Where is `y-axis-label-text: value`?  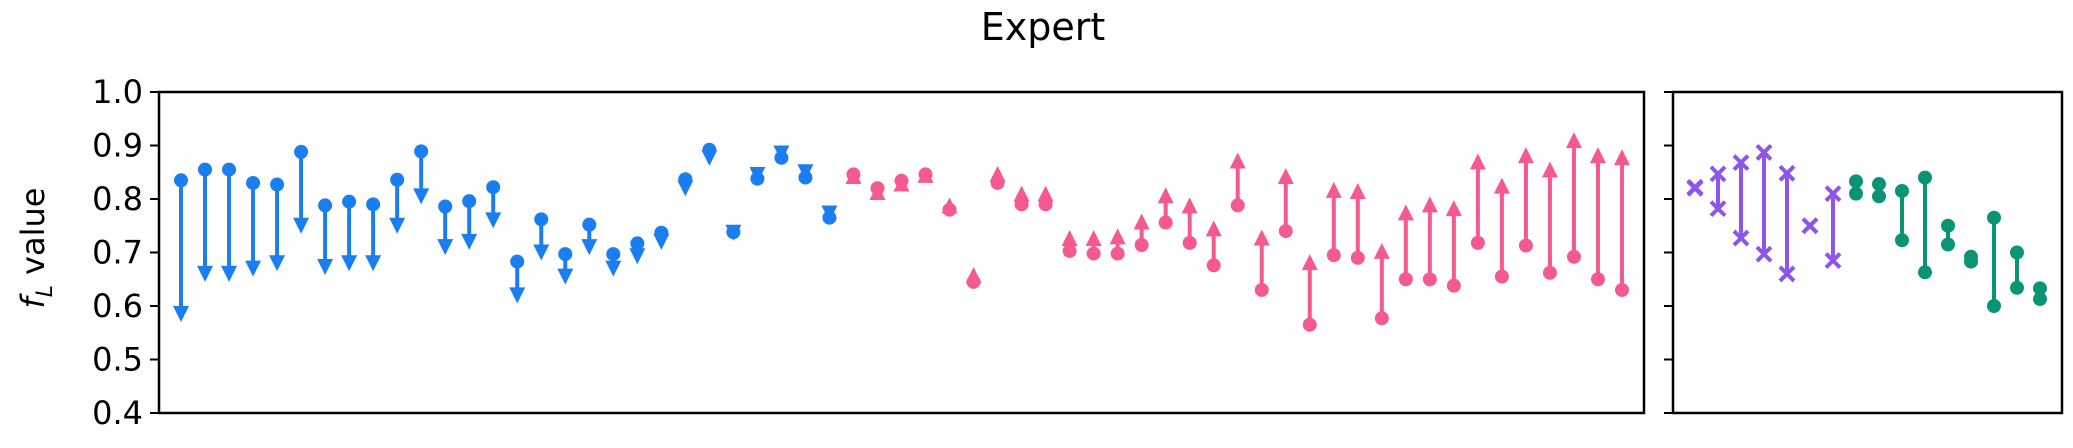 y-axis-label-text: value is located at coordinates (33, 231).